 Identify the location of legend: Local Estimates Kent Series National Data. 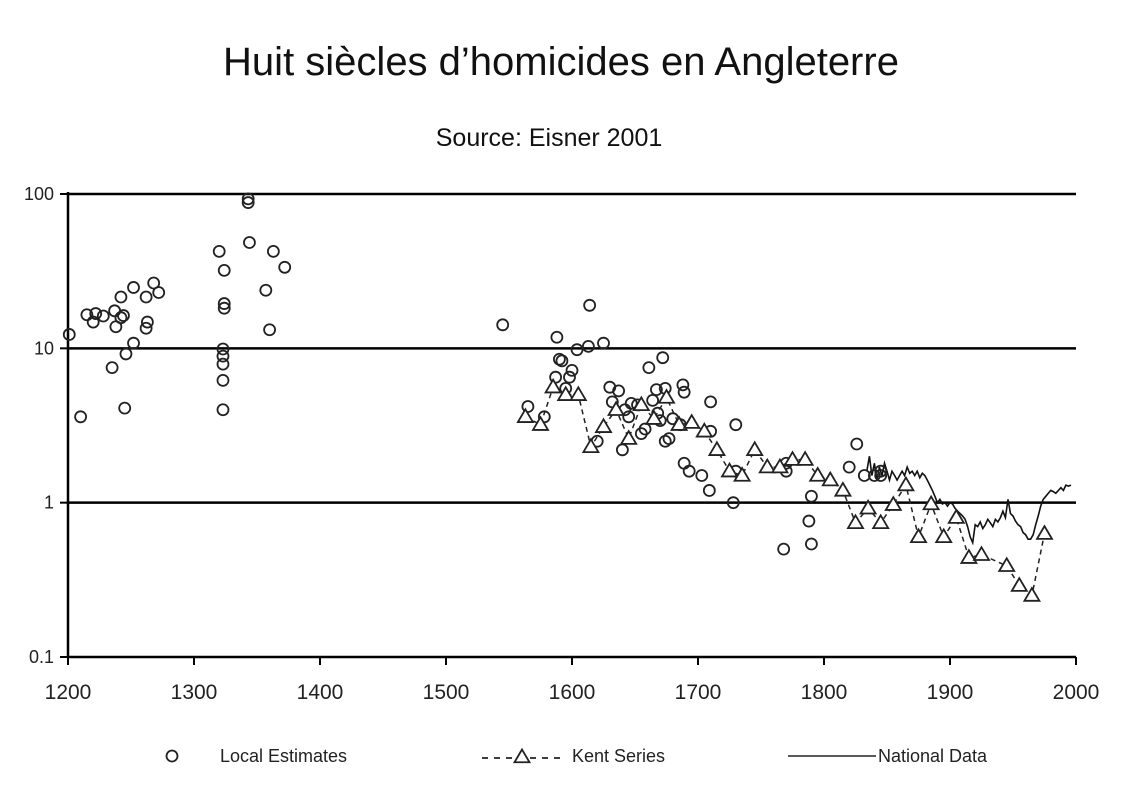
(576, 756).